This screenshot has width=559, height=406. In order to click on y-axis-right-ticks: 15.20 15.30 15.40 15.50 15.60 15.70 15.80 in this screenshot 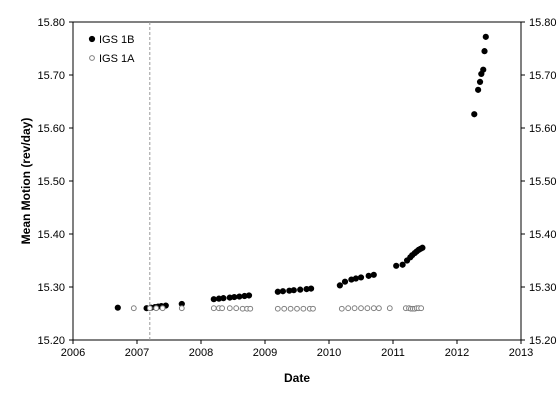, I will do `click(539, 182)`.